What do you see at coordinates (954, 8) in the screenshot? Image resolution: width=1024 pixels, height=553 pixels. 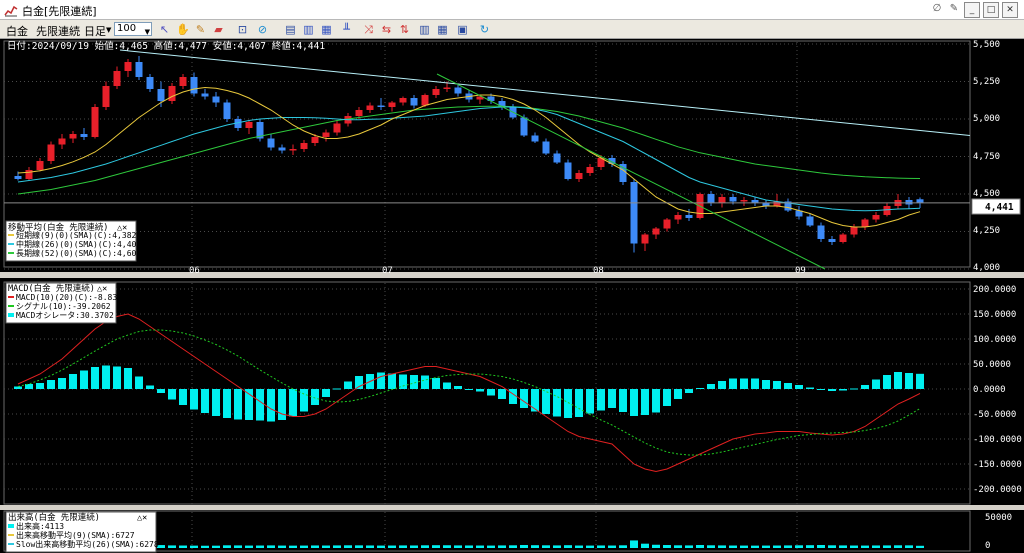 I see `edit-icon: ✎` at bounding box center [954, 8].